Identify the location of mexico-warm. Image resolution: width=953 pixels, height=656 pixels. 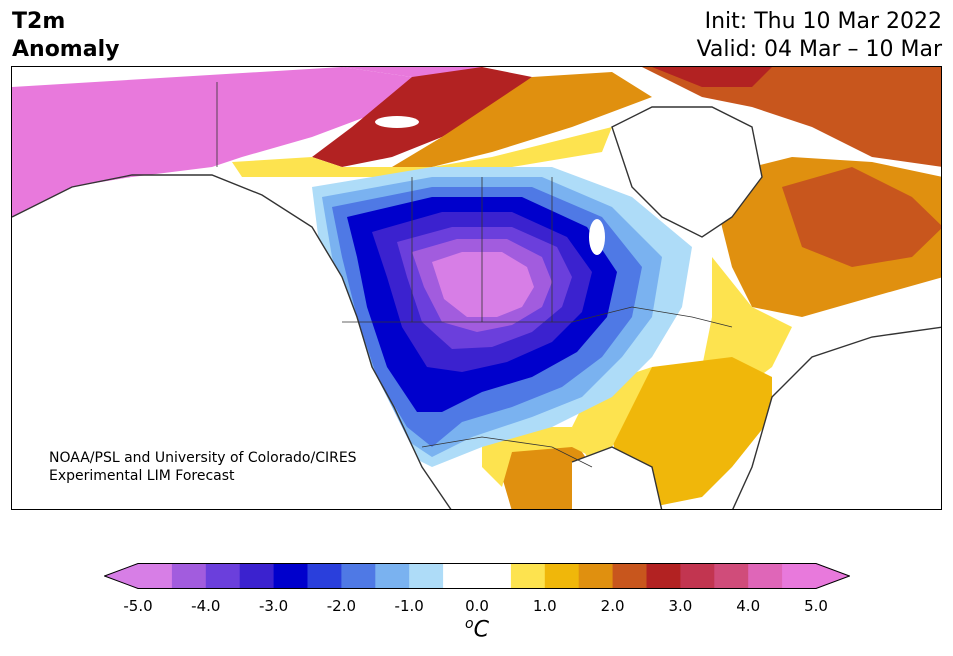
(547, 473).